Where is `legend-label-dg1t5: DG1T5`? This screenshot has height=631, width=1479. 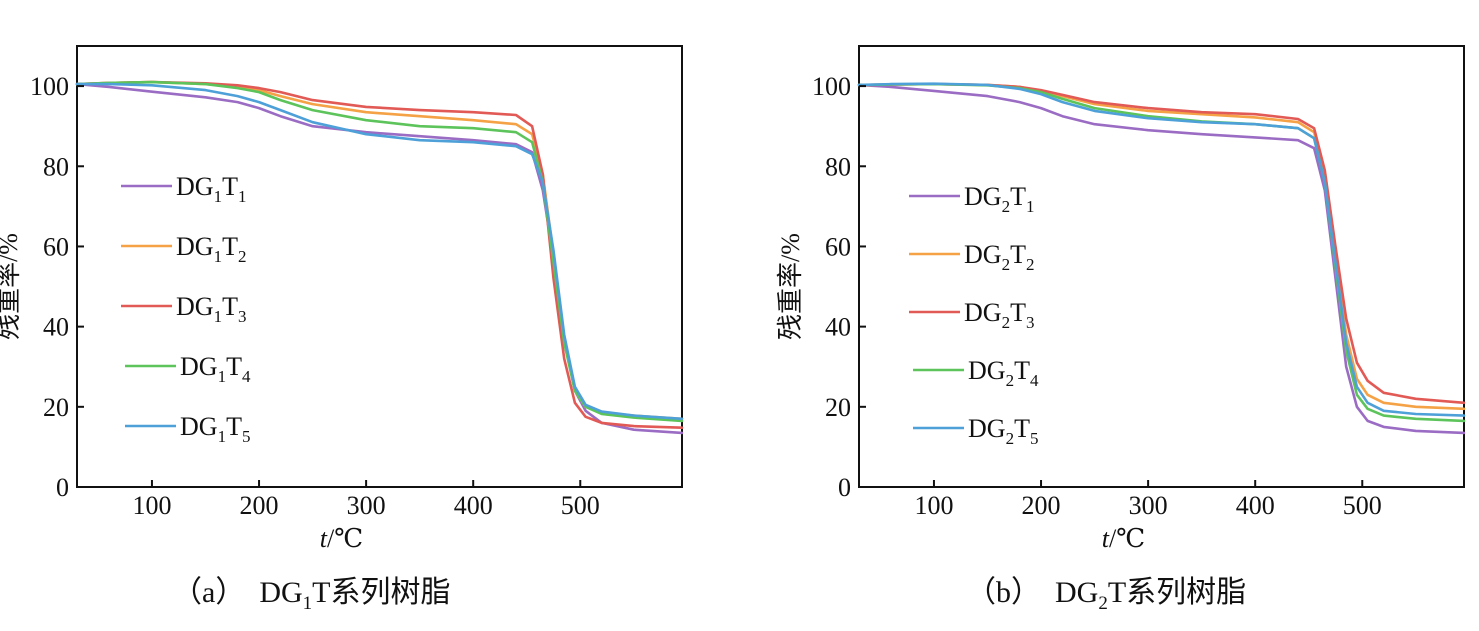
legend-label-dg1t5: DG1T5 is located at coordinates (215, 429).